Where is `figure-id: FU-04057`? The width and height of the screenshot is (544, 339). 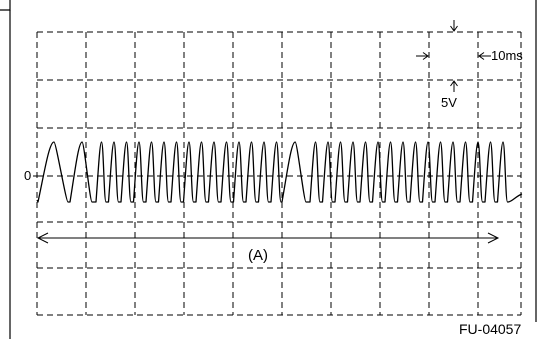
figure-id: FU-04057 is located at coordinates (490, 329).